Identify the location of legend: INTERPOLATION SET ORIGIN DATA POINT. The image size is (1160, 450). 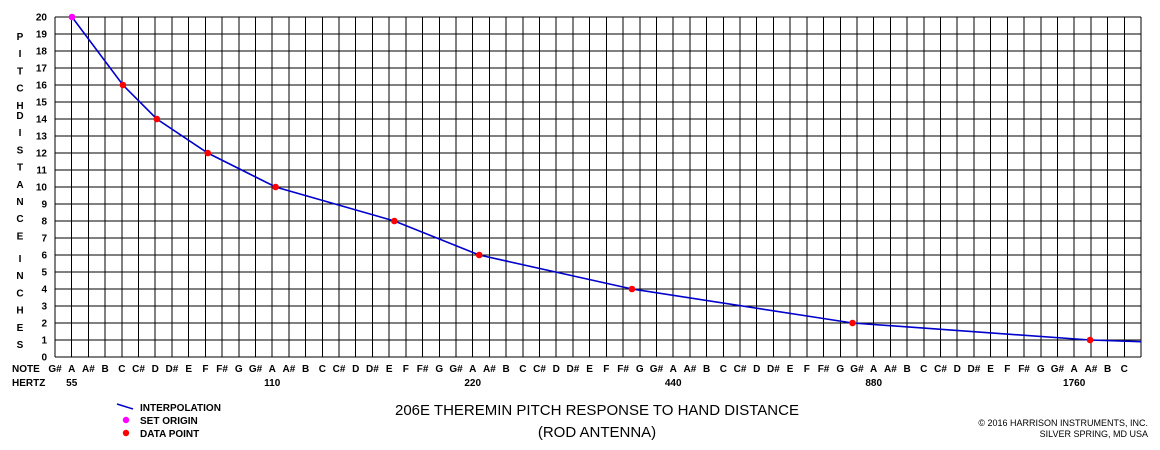
(168, 421).